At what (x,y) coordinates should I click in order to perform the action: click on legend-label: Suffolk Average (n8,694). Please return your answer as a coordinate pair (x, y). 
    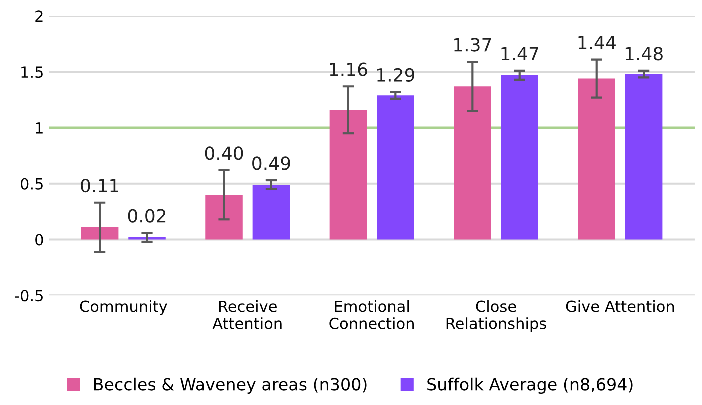
    Looking at the image, I should click on (530, 386).